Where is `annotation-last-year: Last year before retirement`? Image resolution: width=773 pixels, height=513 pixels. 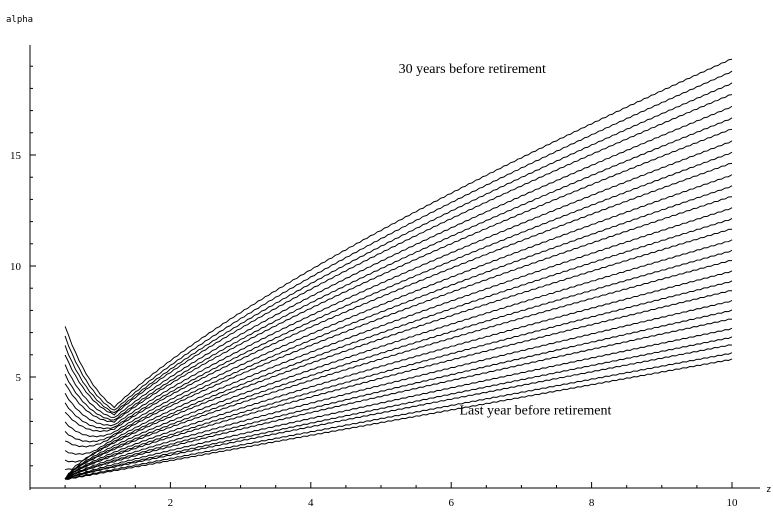 annotation-last-year: Last year before retirement is located at coordinates (535, 411).